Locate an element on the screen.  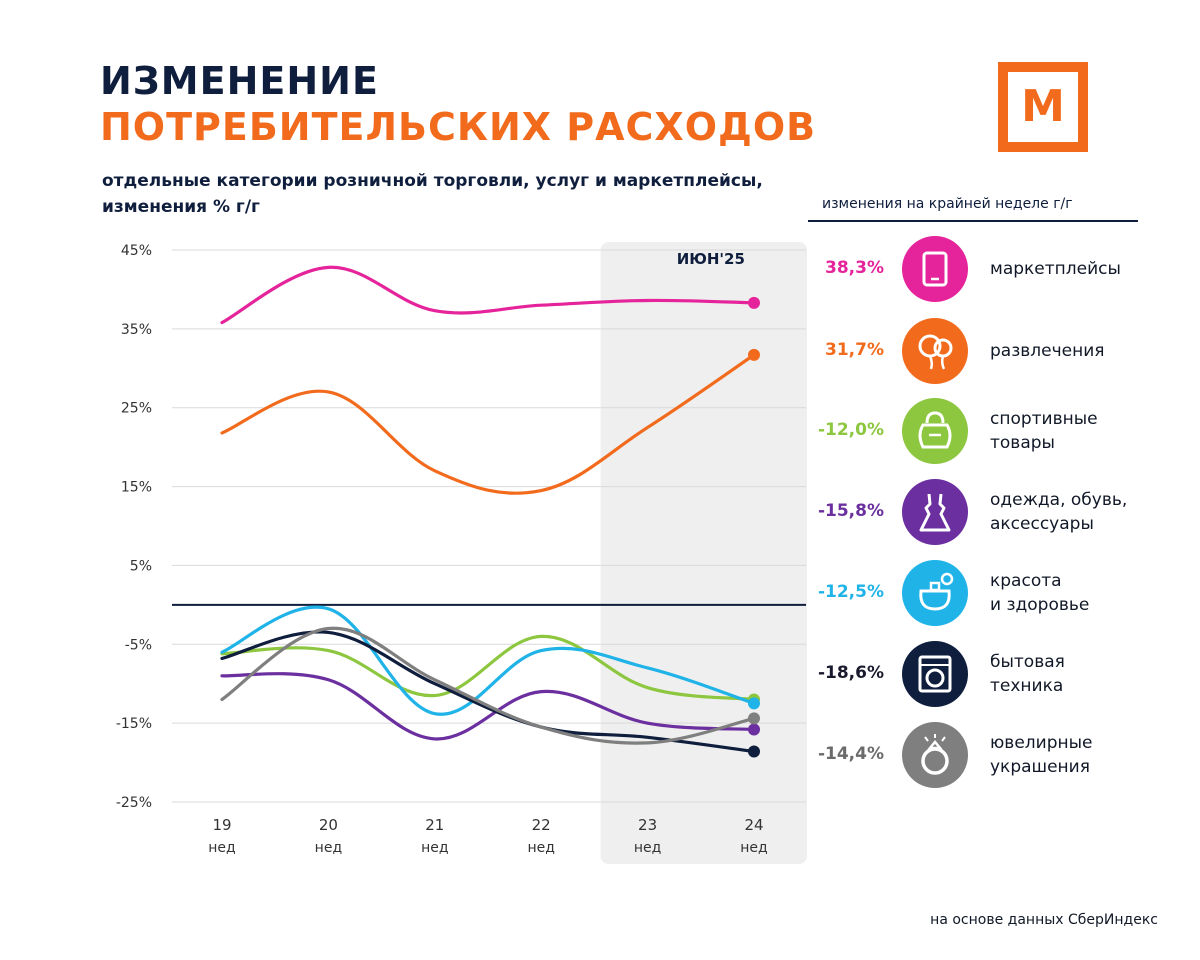
x-tick-label: 20 is located at coordinates (328, 825).